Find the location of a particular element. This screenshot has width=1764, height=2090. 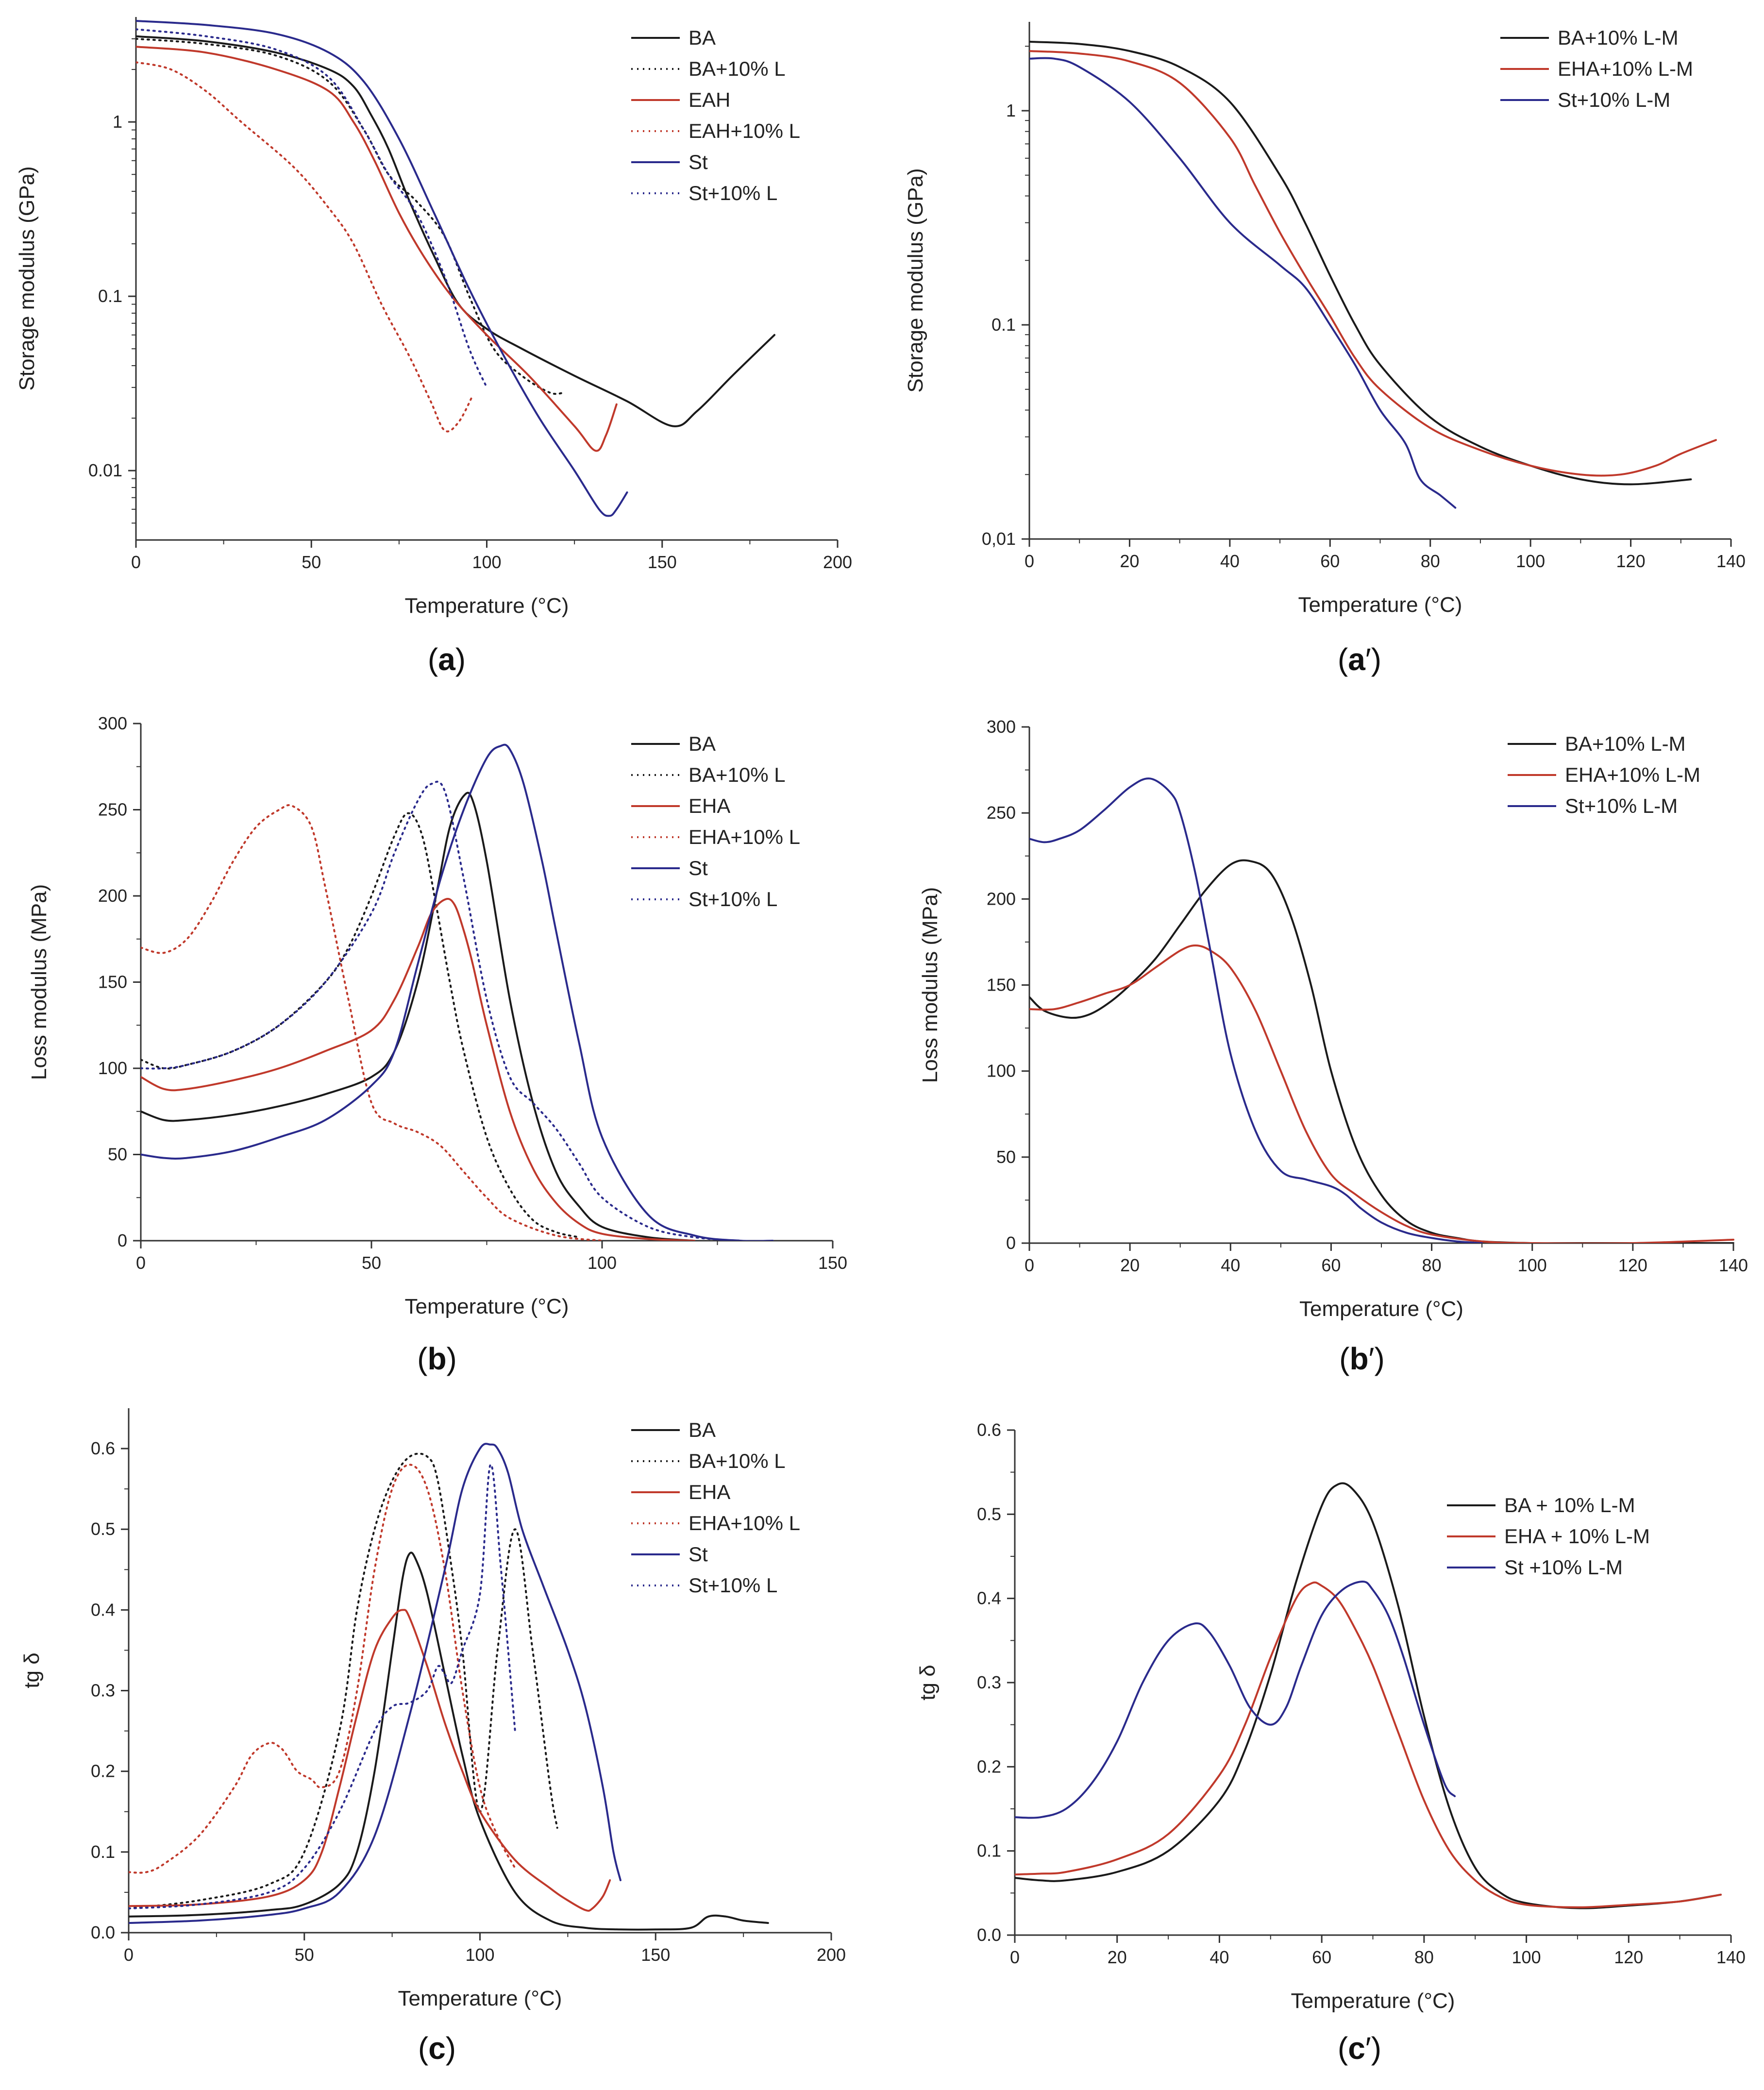

y-tick-label: 0.3 is located at coordinates (989, 1682).